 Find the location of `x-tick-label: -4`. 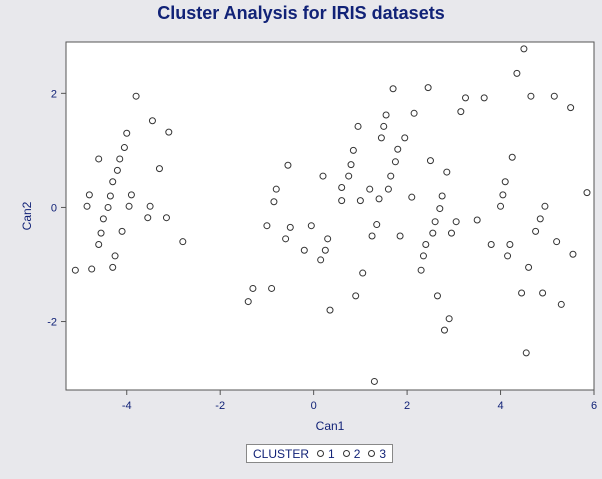

x-tick-label: -4 is located at coordinates (127, 406).